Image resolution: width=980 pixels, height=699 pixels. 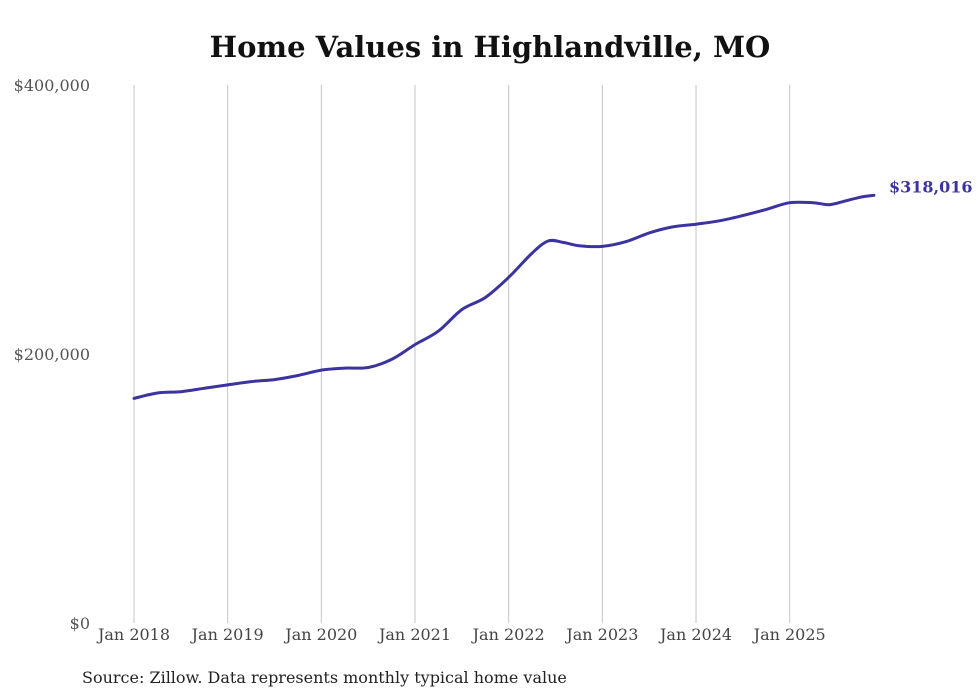 I want to click on x-tick-label: Jan 2023, so click(x=601, y=634).